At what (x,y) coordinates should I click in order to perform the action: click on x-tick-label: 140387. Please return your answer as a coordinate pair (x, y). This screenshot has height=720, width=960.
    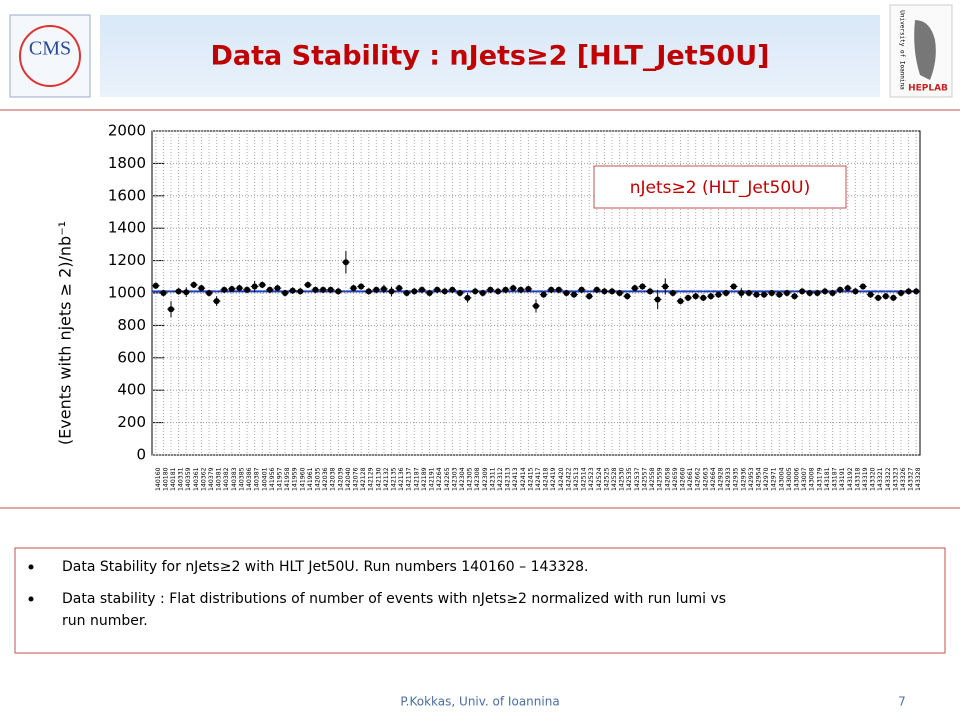
    Looking at the image, I should click on (257, 479).